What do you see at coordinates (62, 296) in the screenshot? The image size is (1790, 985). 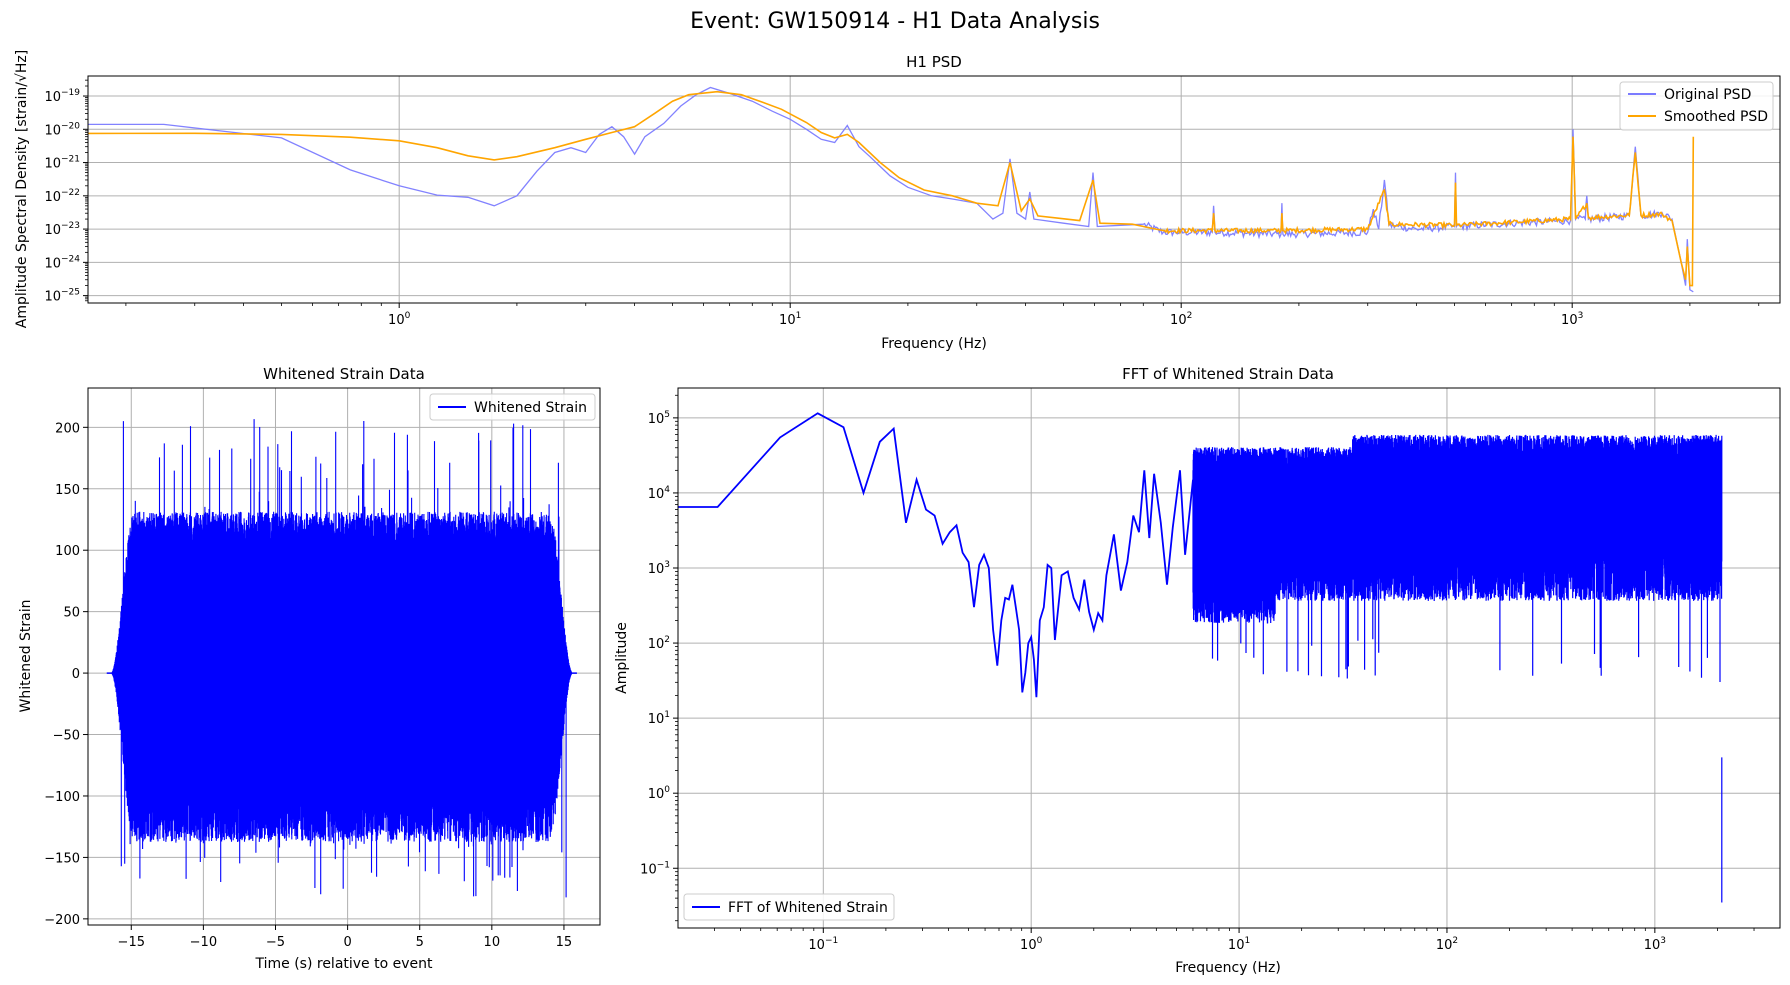 I see `psd-y-tick-label: 10−25` at bounding box center [62, 296].